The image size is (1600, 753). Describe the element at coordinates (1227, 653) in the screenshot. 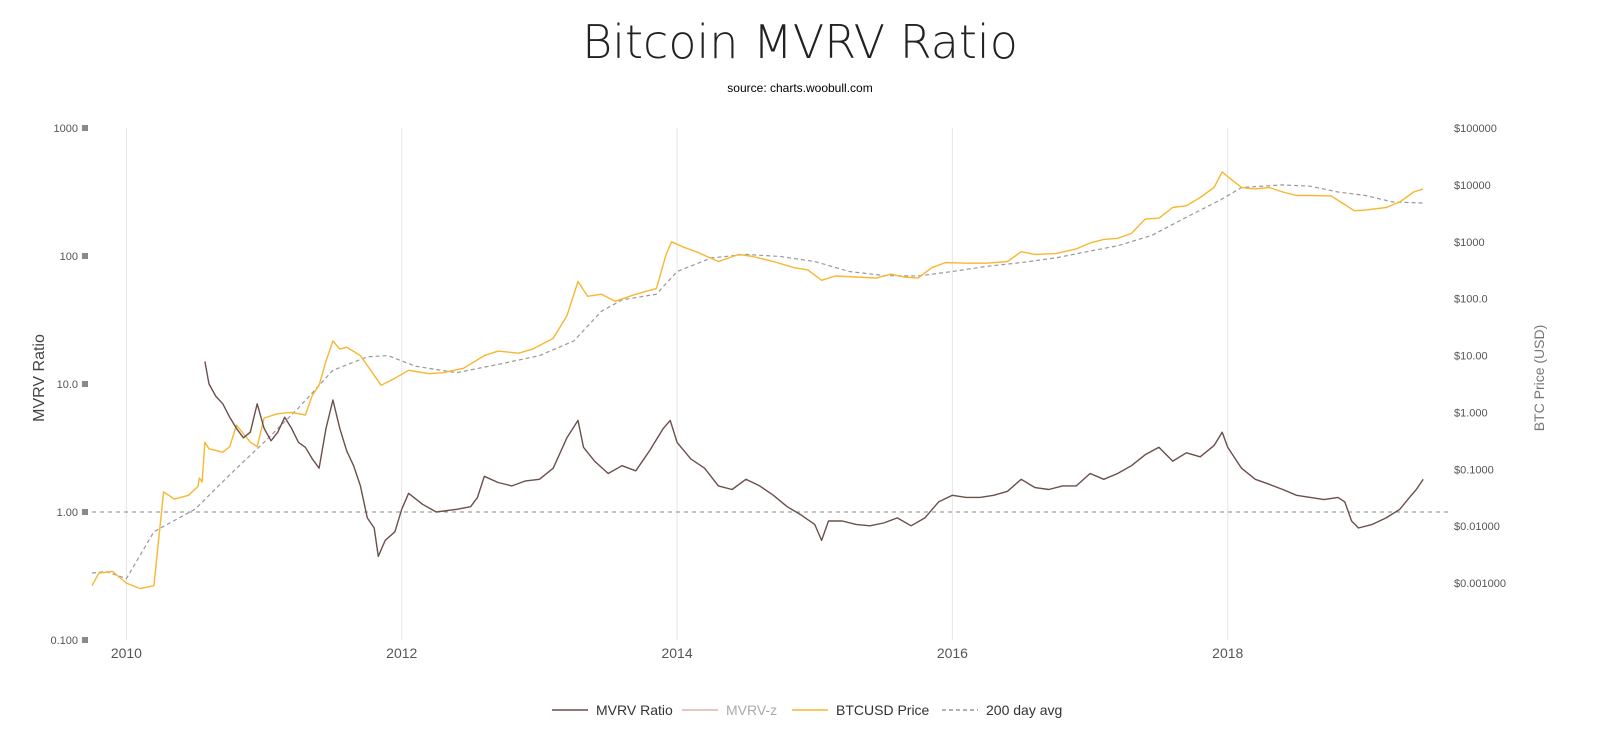

I see `x-tick-label: 2018` at that location.